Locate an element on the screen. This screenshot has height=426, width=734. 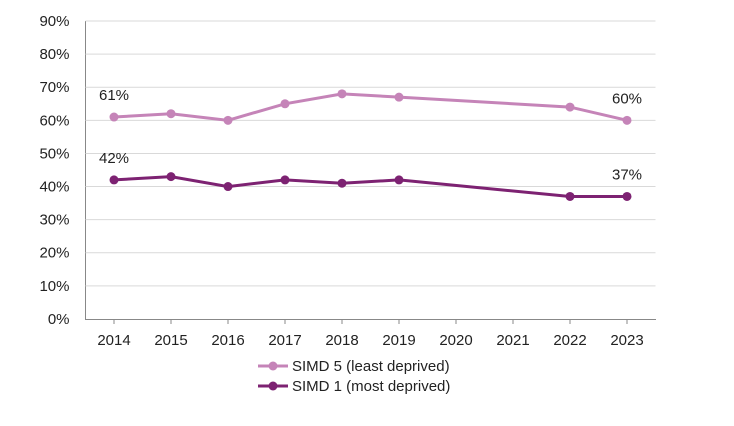
legend-label: SIMD 1 (most deprived) is located at coordinates (371, 386).